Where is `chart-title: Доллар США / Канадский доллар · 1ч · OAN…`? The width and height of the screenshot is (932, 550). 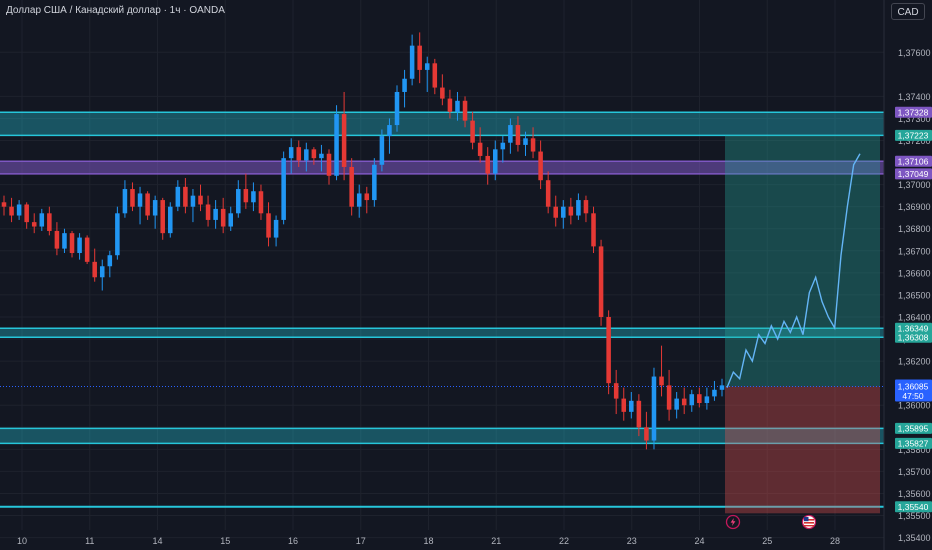 chart-title: Доллар США / Канадский доллар · 1ч · OAN… is located at coordinates (115, 10).